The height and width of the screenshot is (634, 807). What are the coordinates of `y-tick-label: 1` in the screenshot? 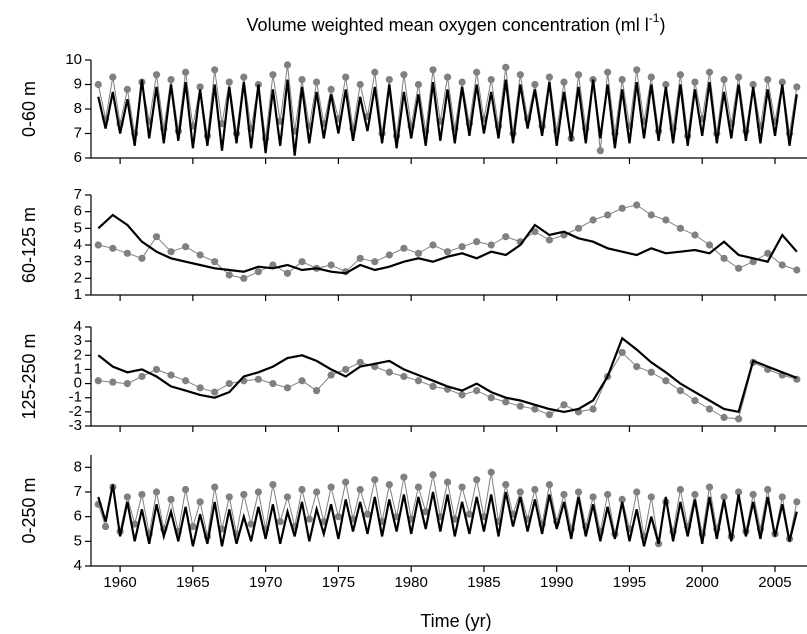 It's located at (78, 294).